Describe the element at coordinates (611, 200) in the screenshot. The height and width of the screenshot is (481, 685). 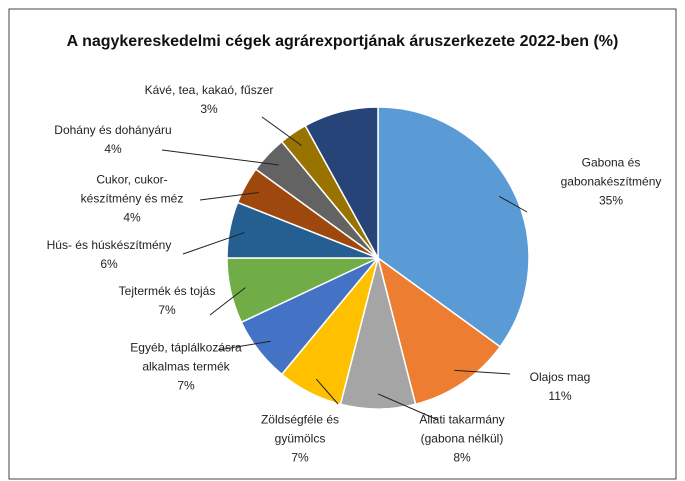
I see `value-label: 35%` at that location.